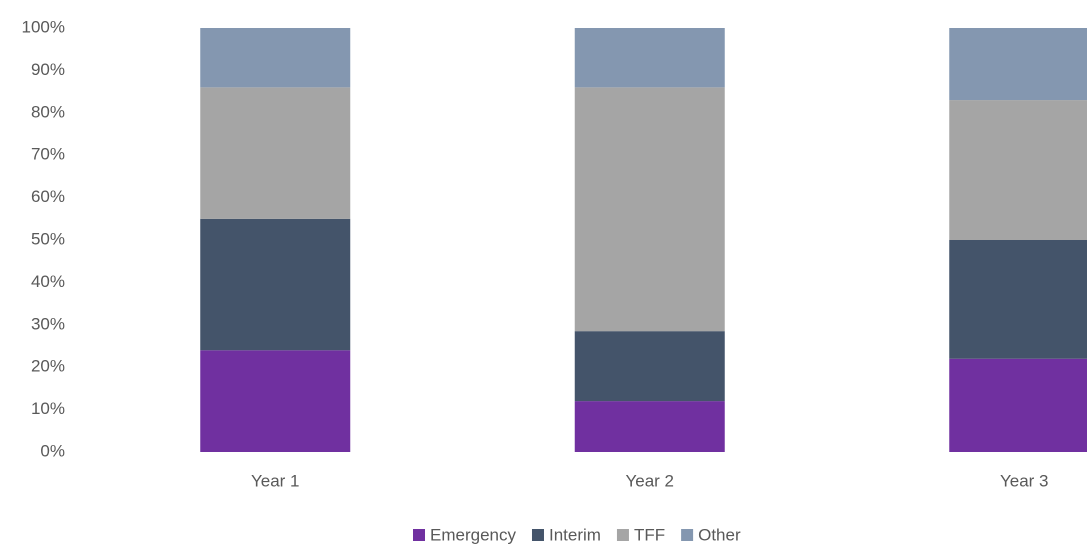  What do you see at coordinates (719, 534) in the screenshot?
I see `legend-label: Other` at bounding box center [719, 534].